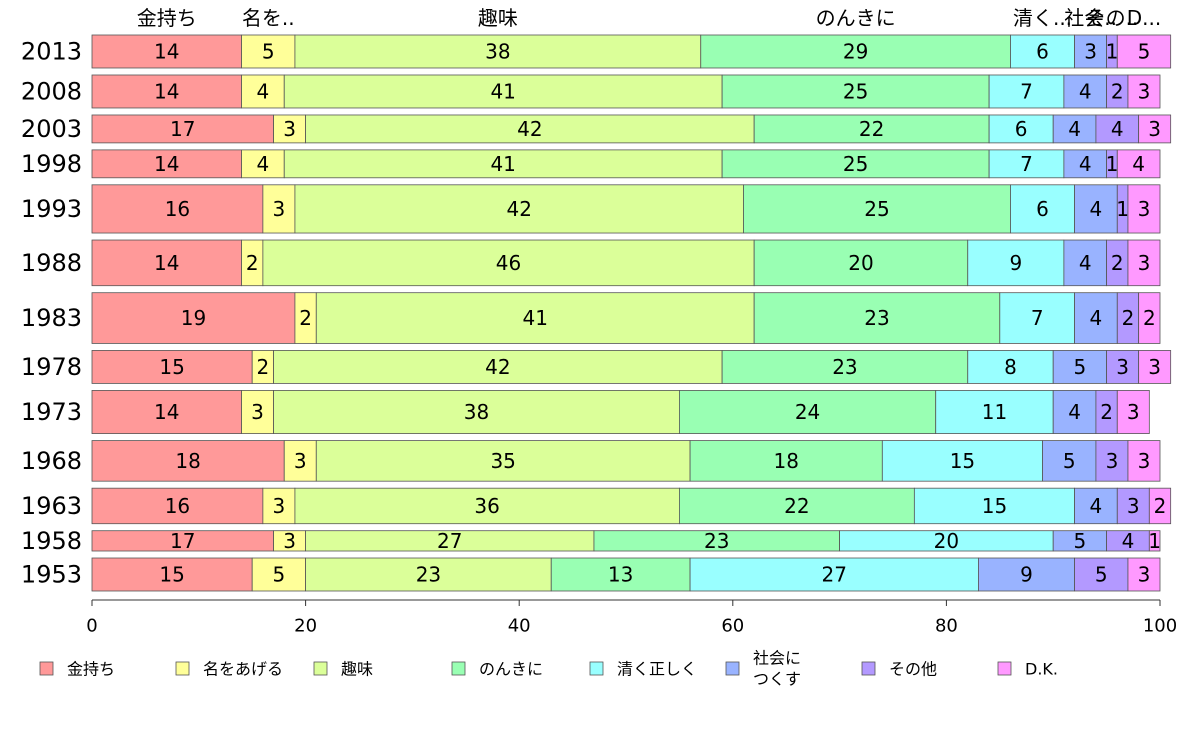 Image resolution: width=1188 pixels, height=736 pixels. What do you see at coordinates (182, 541) in the screenshot?
I see `data-label: 17` at bounding box center [182, 541].